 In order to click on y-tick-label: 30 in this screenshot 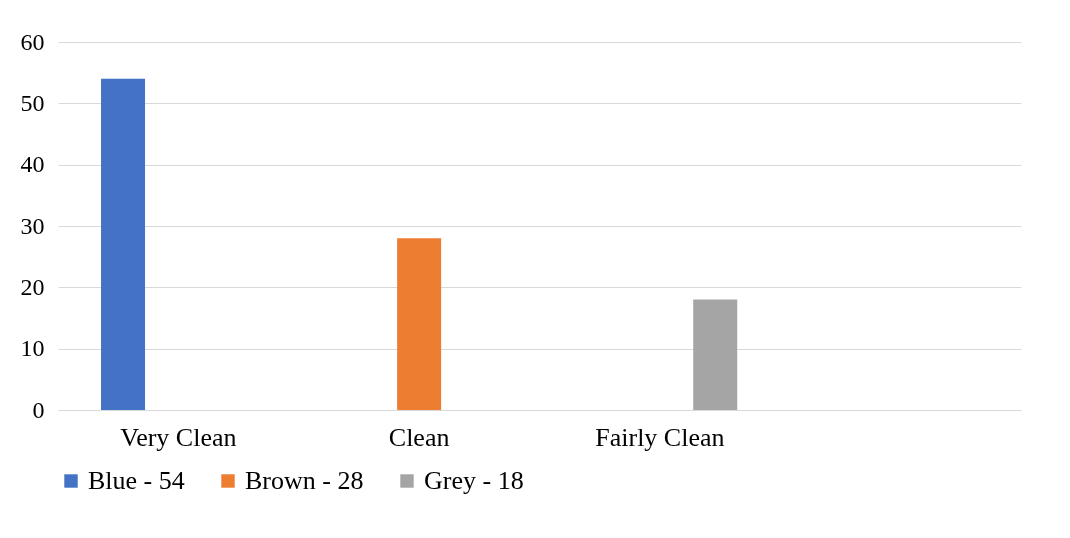, I will do `click(32, 225)`.